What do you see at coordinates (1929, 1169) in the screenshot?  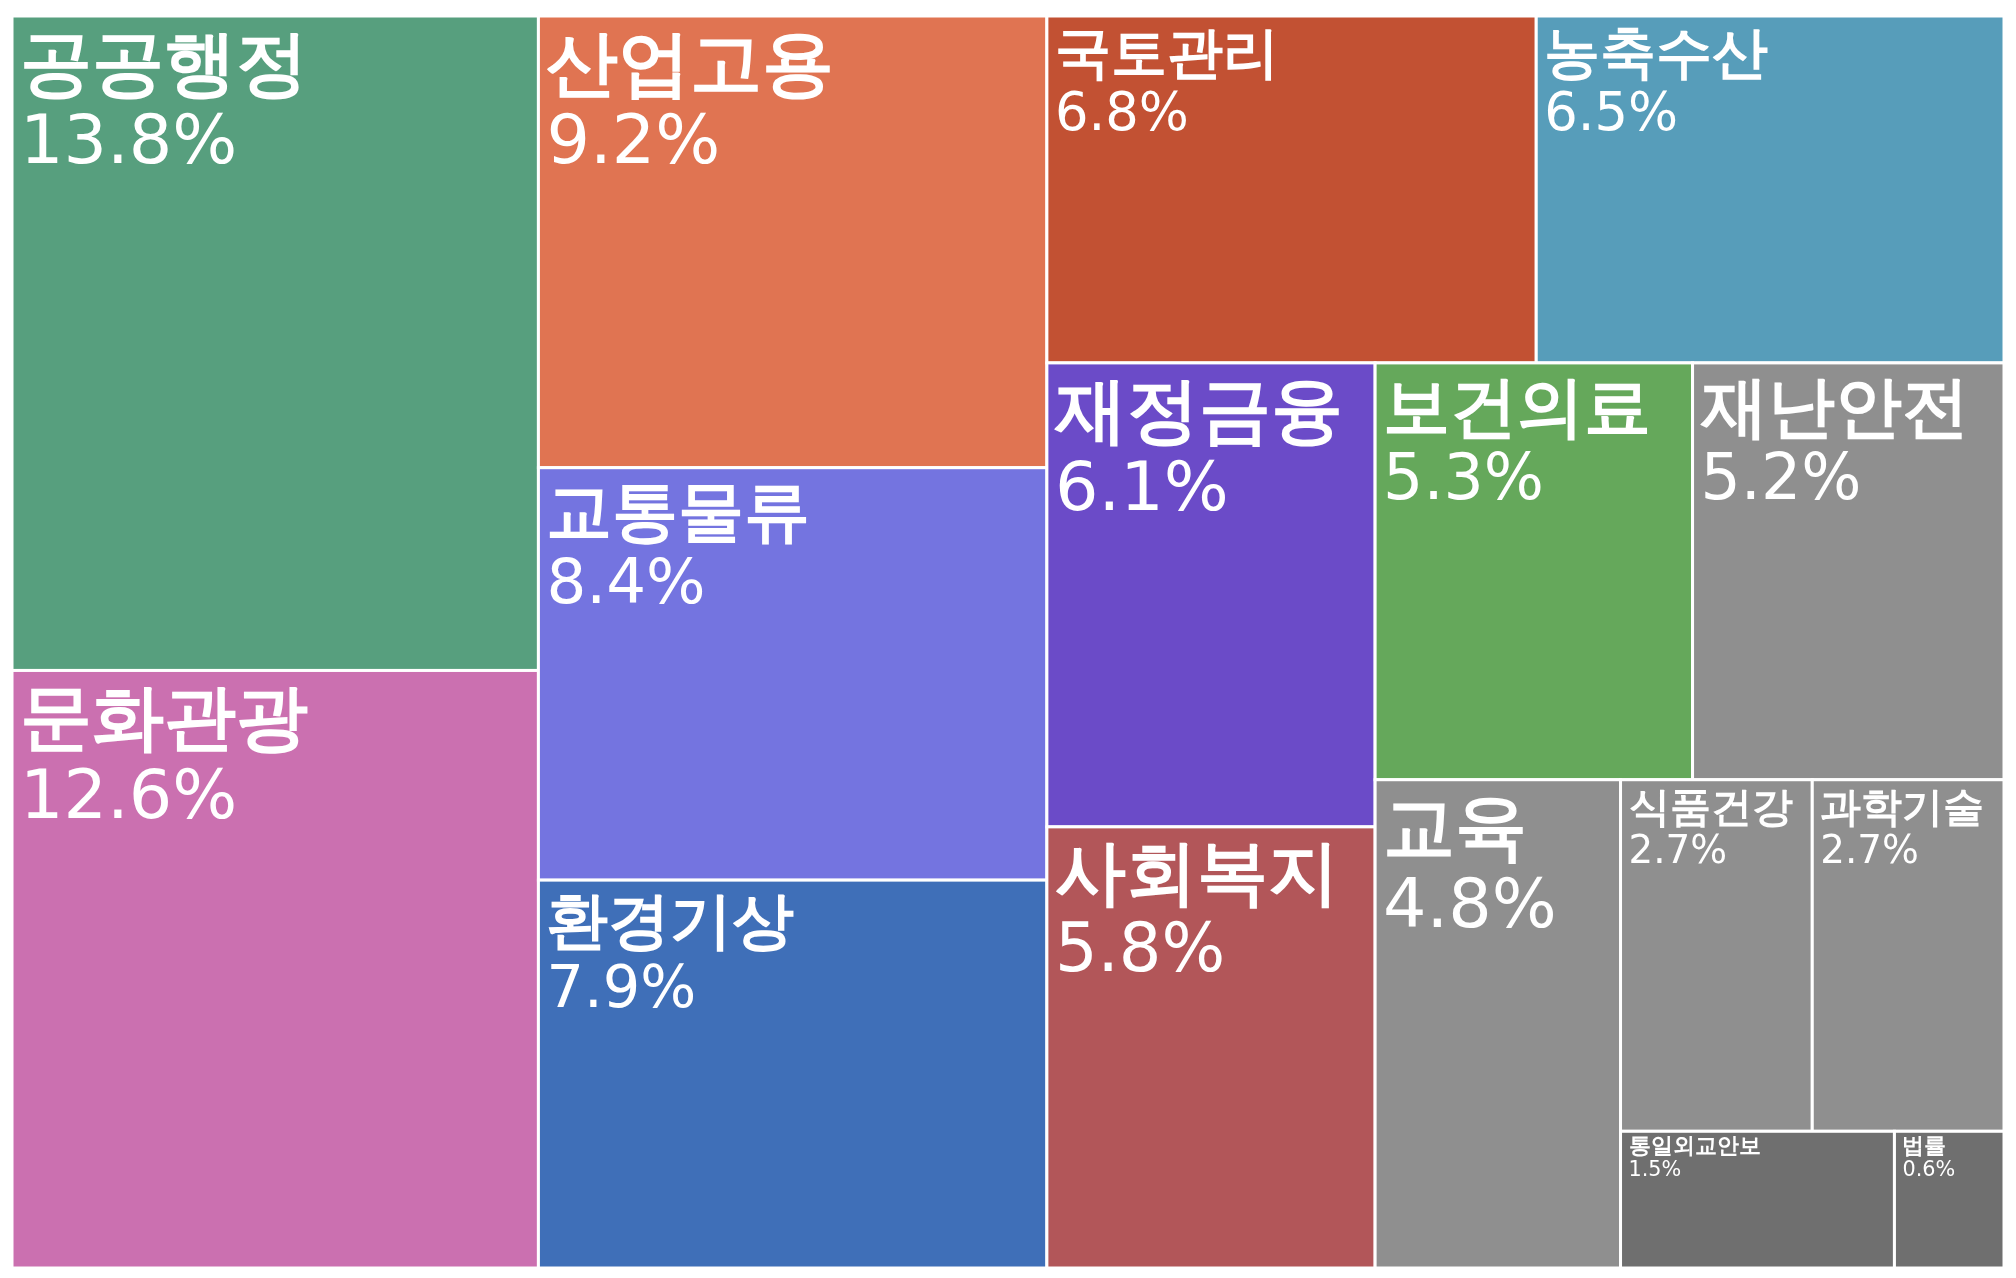 I see `data-label: 0.6%` at bounding box center [1929, 1169].